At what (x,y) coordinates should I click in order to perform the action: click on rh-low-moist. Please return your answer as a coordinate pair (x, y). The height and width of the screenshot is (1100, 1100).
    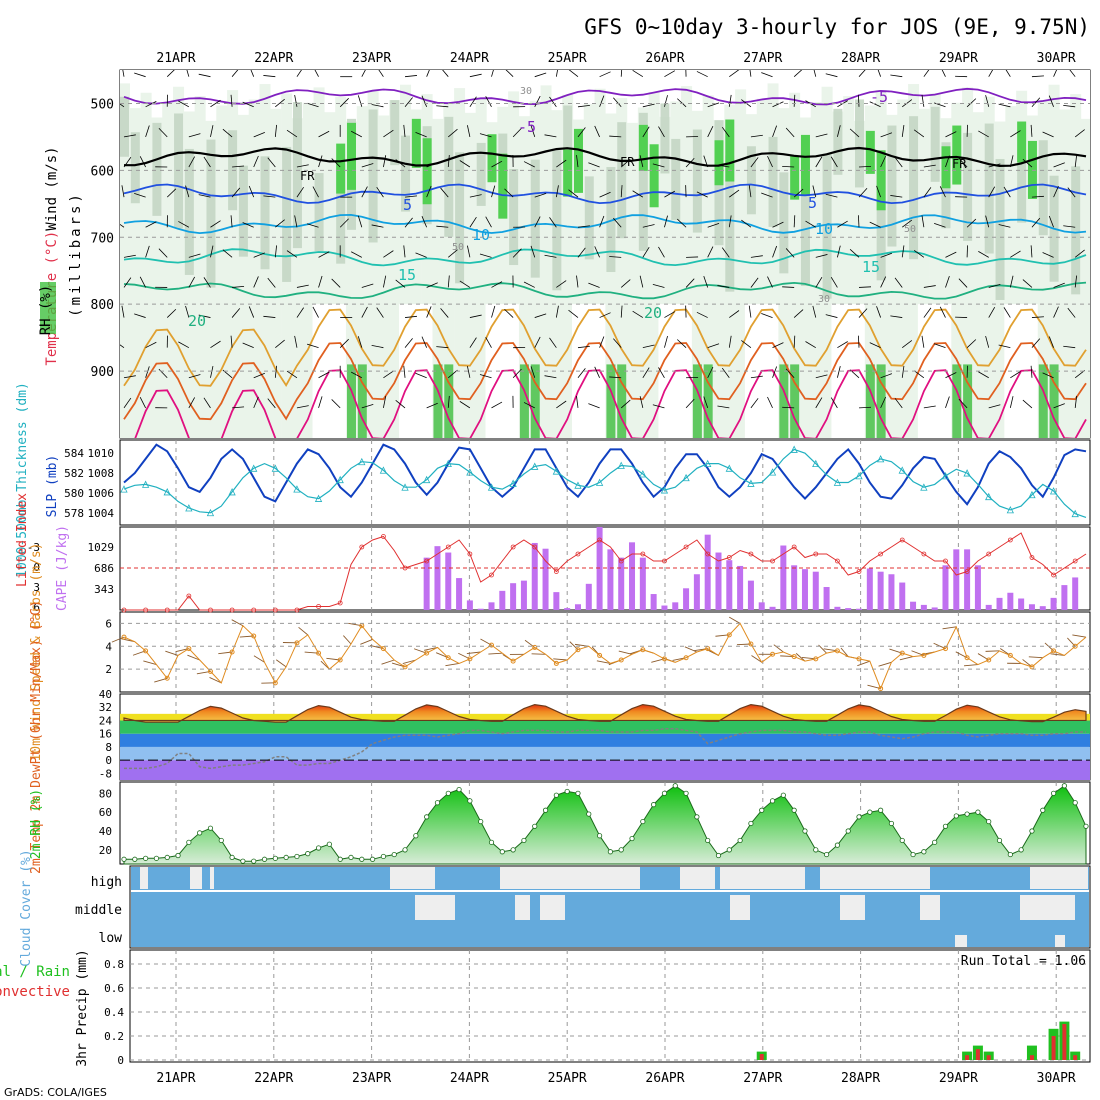
    Looking at the image, I should click on (438, 401).